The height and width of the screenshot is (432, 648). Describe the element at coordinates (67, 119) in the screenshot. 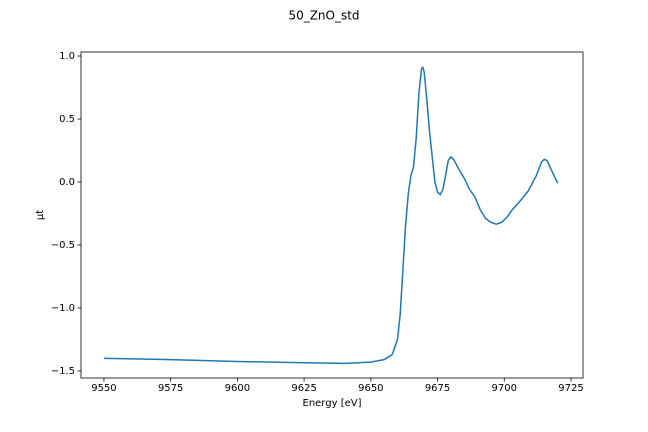

I see `y-tick-label: 0.5` at that location.